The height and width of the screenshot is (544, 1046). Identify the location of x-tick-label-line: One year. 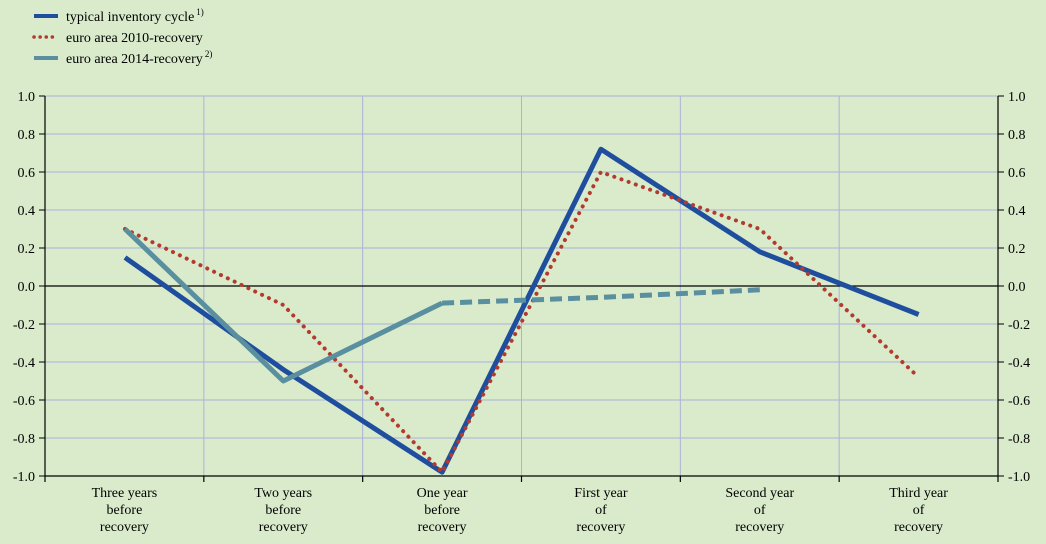
(442, 493).